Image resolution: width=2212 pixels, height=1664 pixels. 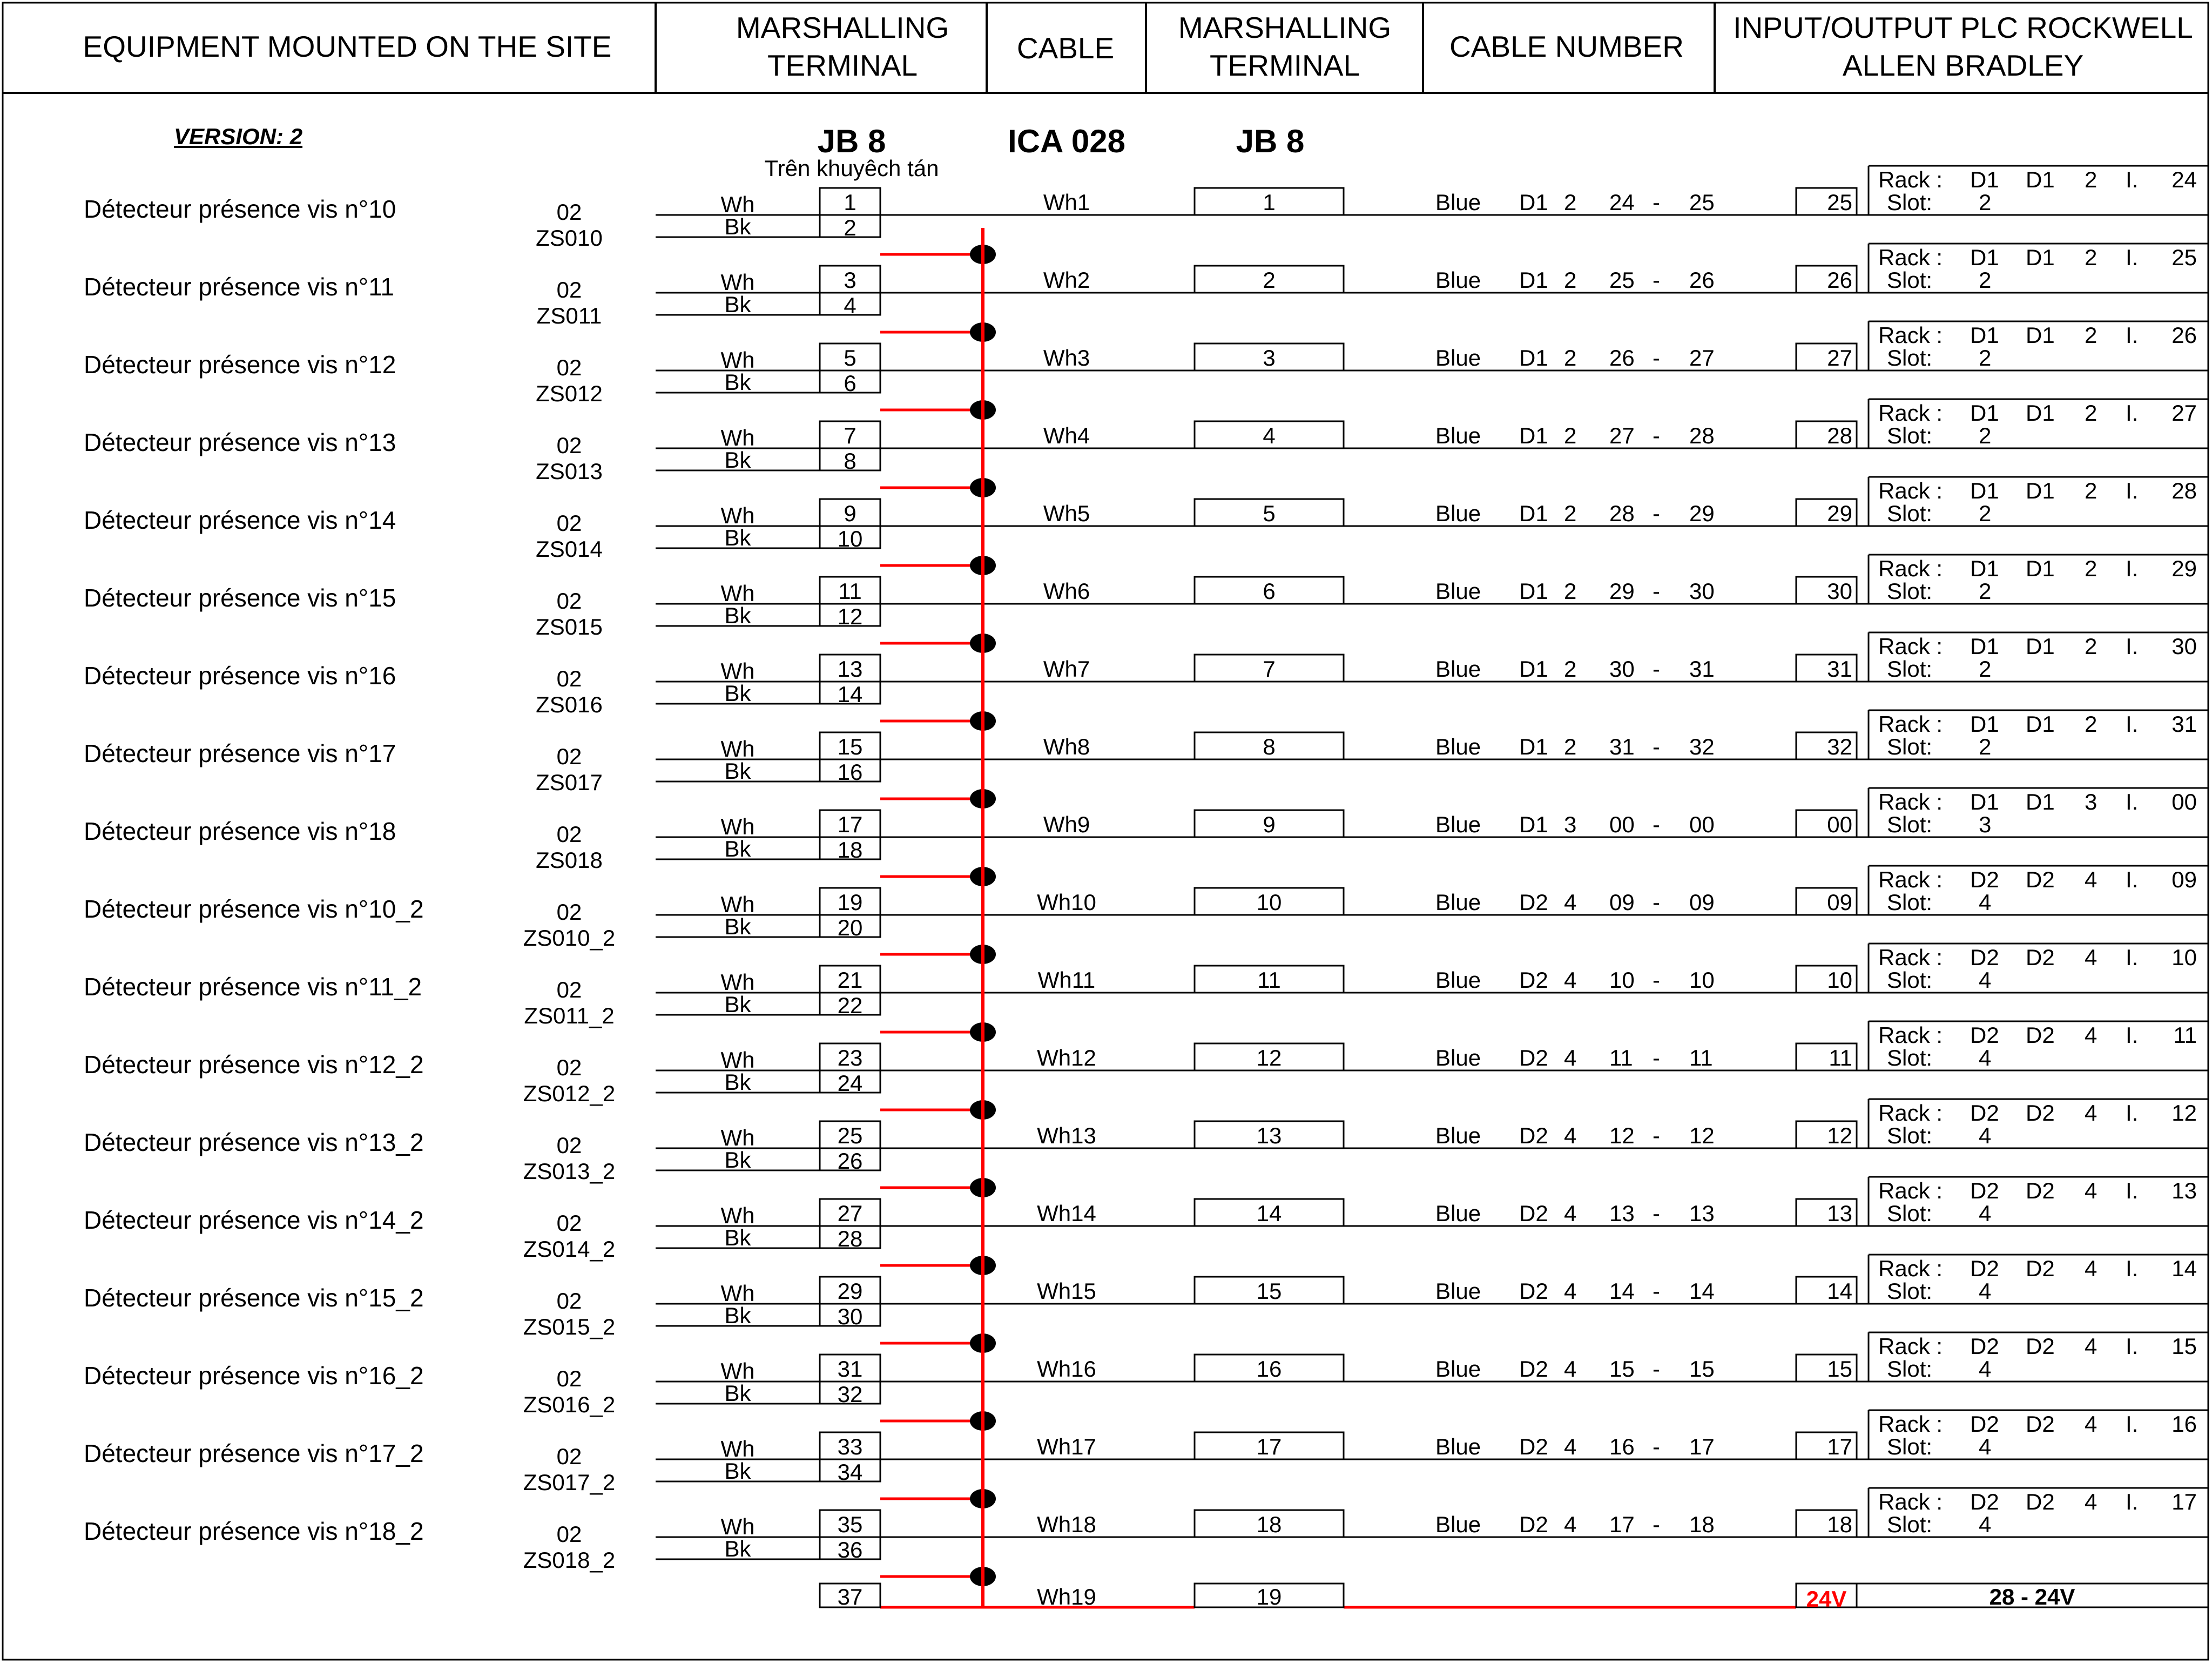 What do you see at coordinates (1269, 980) in the screenshot?
I see `jb-terminal-number: 11` at bounding box center [1269, 980].